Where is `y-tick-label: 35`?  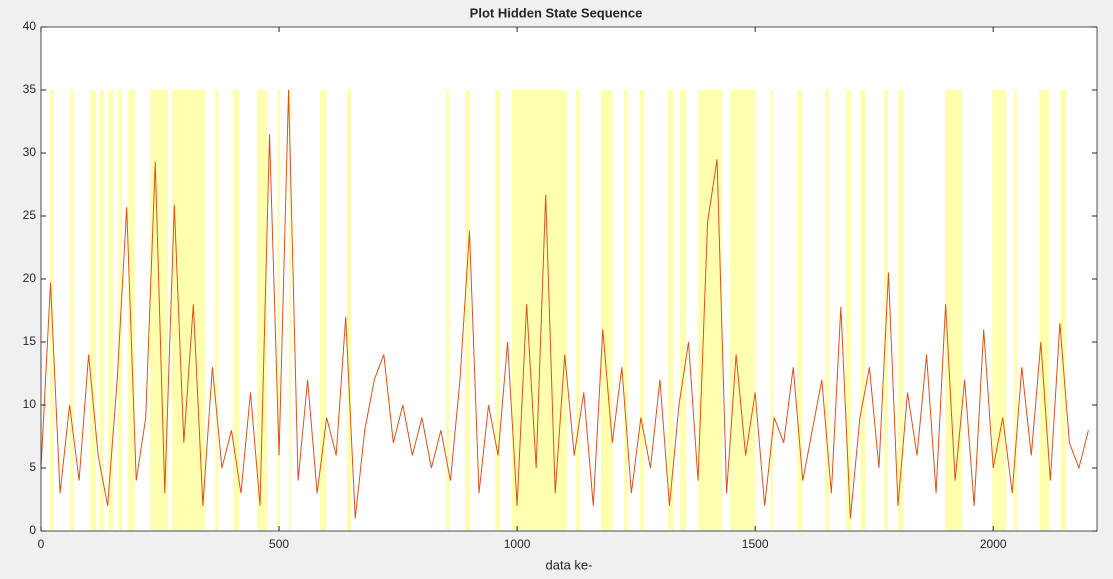
y-tick-label: 35 is located at coordinates (30, 89).